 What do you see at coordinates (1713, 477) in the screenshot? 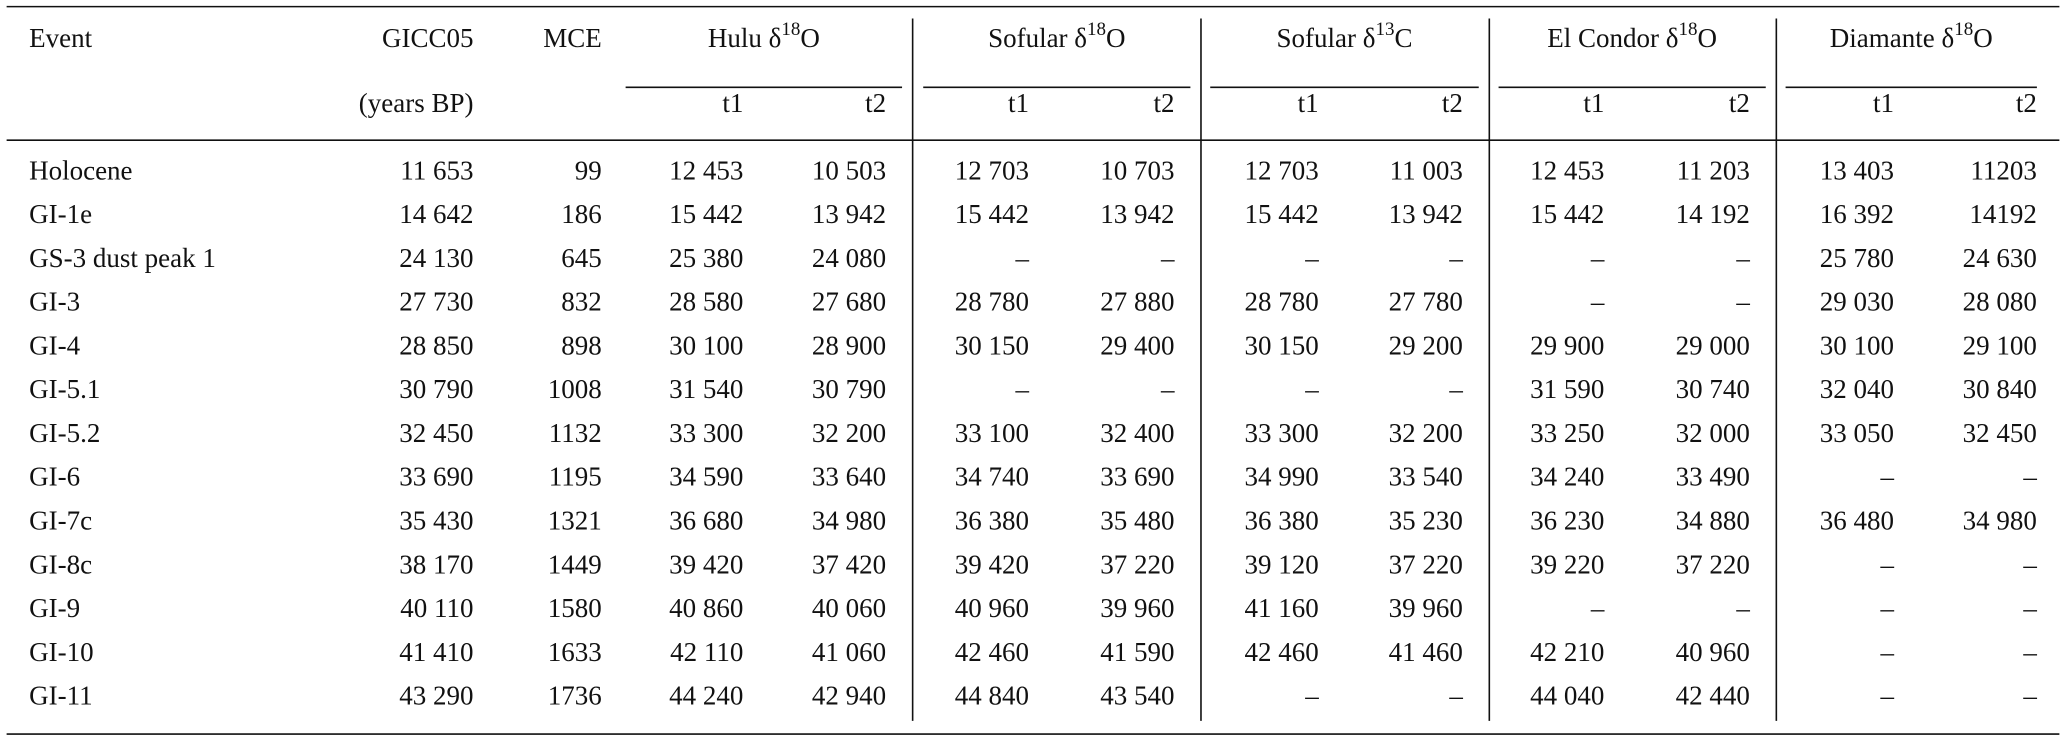
I see `cell-value: 33 490` at bounding box center [1713, 477].